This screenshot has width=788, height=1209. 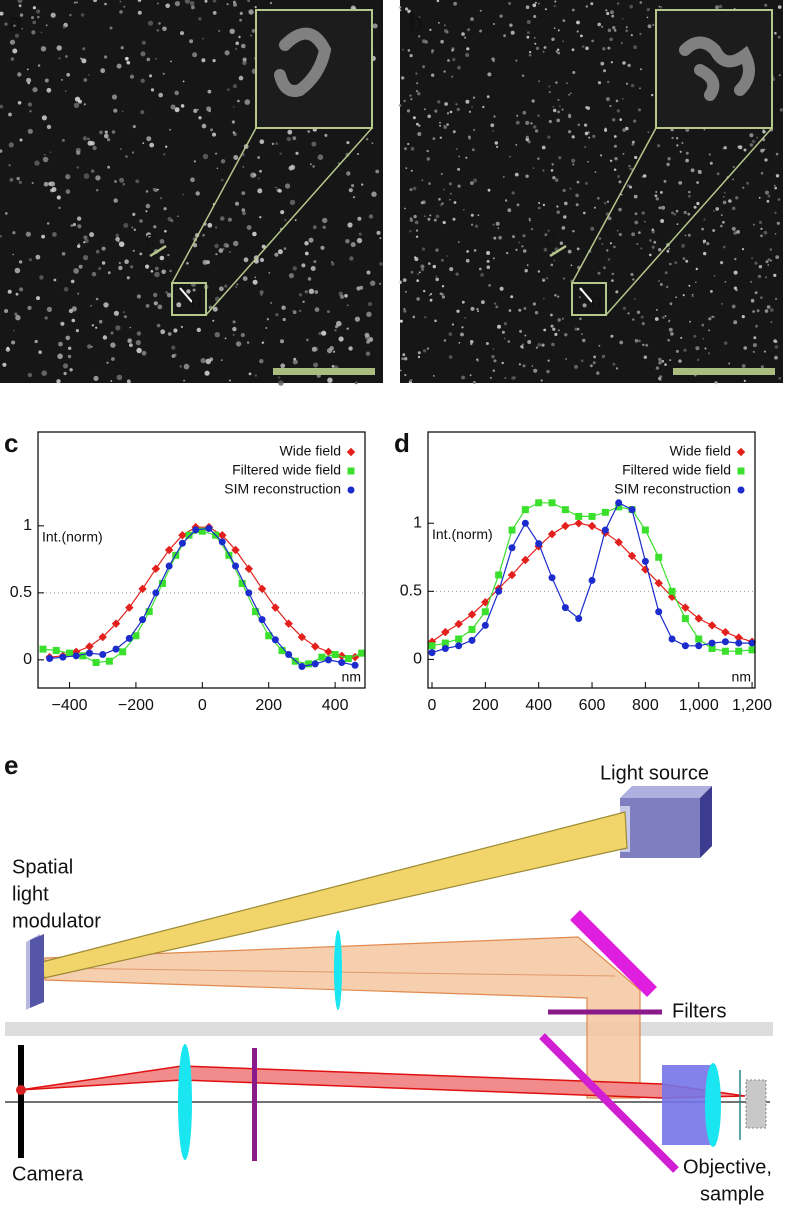 I want to click on fit-line, so click(x=202, y=597).